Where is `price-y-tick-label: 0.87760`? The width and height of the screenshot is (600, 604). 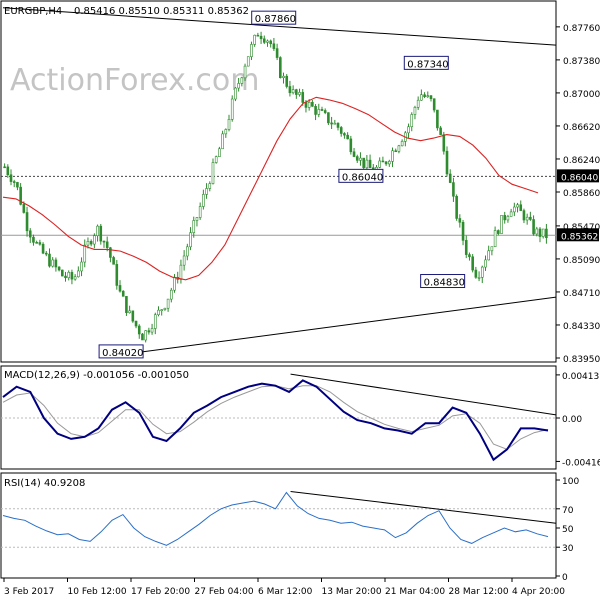 price-y-tick-label: 0.87760 is located at coordinates (581, 29).